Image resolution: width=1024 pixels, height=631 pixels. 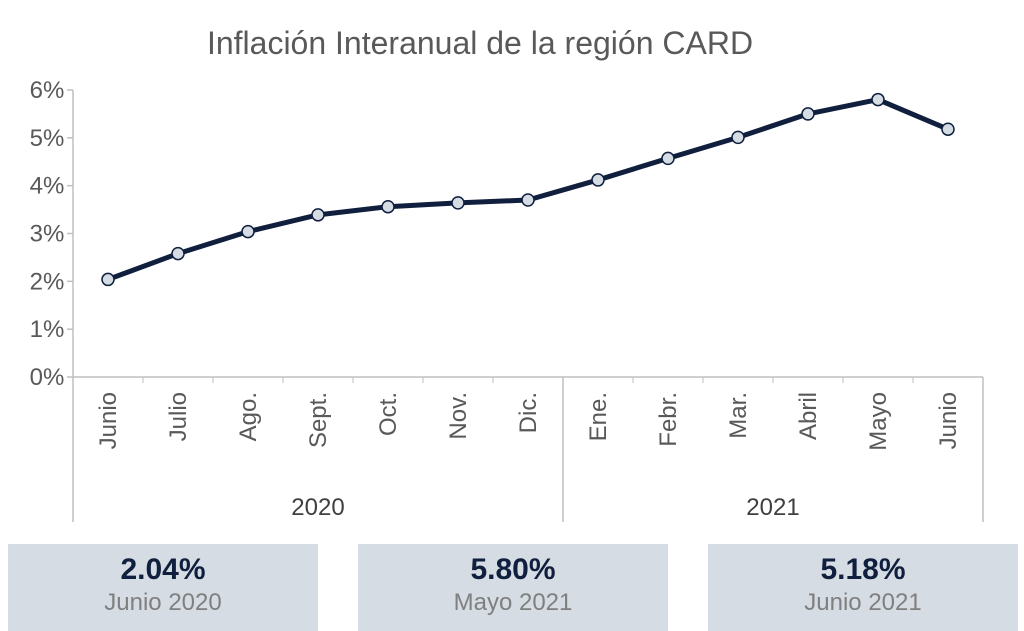 I want to click on summary-label: Junio 2021, so click(x=863, y=602).